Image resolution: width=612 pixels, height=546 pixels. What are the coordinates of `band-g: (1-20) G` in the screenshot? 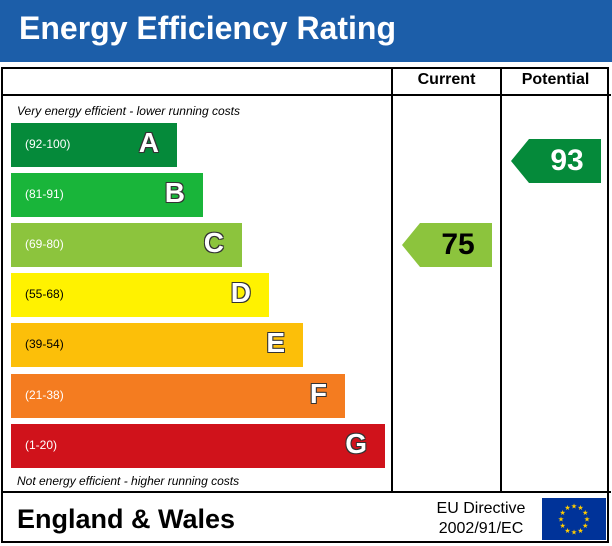 It's located at (198, 446).